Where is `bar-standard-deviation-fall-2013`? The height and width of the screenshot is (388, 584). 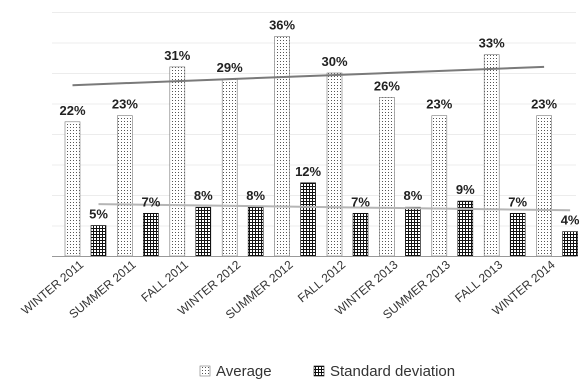
bar-standard-deviation-fall-2013 is located at coordinates (517, 235).